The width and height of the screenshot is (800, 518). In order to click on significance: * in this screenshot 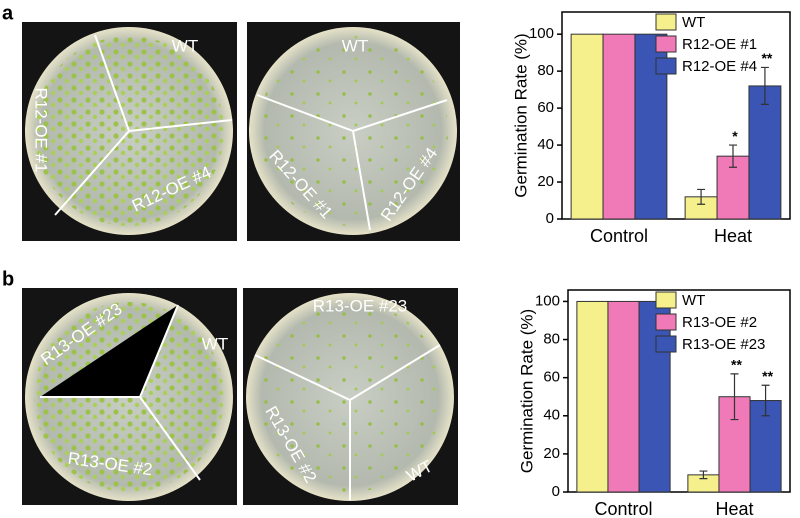, I will do `click(735, 136)`.